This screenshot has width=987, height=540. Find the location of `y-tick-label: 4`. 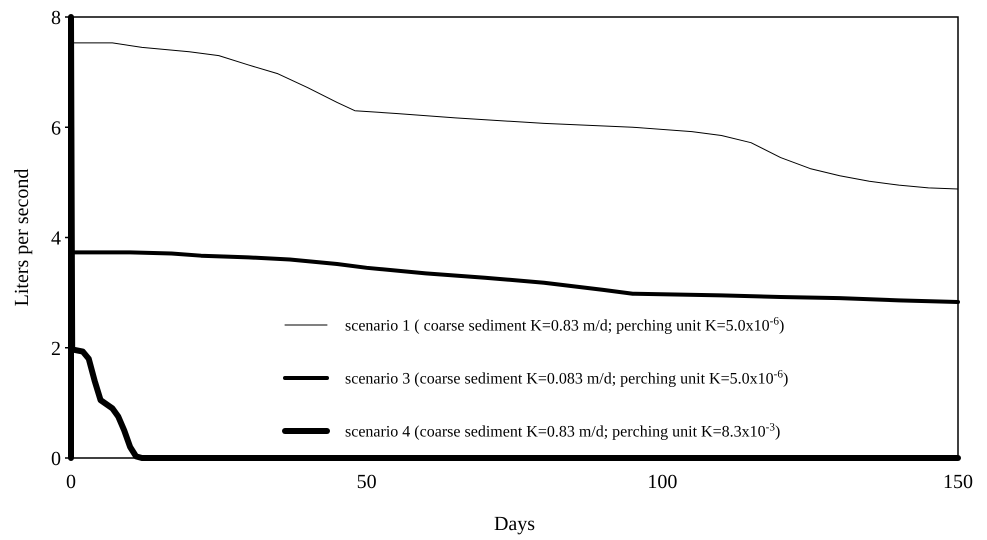

y-tick-label: 4 is located at coordinates (56, 239).